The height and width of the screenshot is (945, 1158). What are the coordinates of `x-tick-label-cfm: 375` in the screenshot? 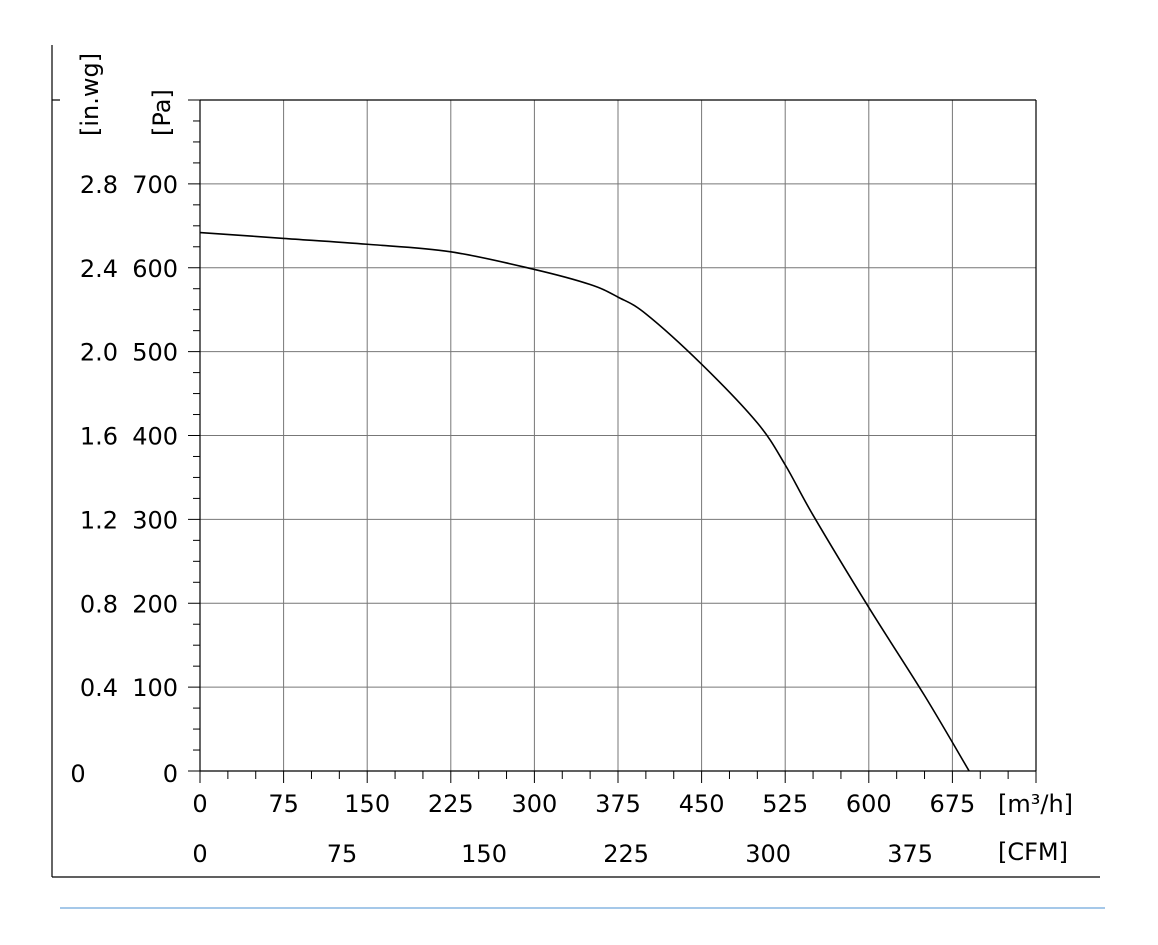 It's located at (910, 854).